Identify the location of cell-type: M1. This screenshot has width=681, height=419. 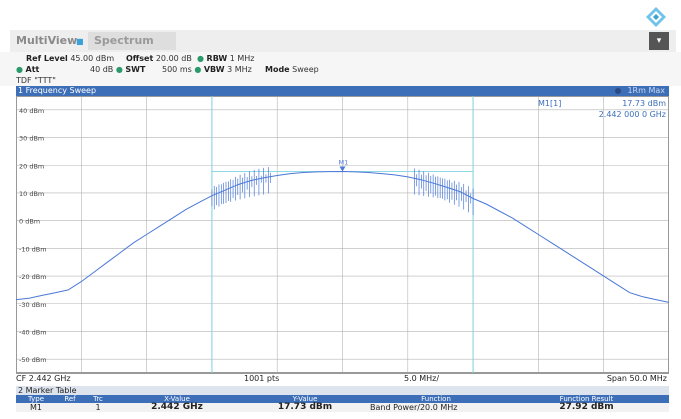
(36, 407).